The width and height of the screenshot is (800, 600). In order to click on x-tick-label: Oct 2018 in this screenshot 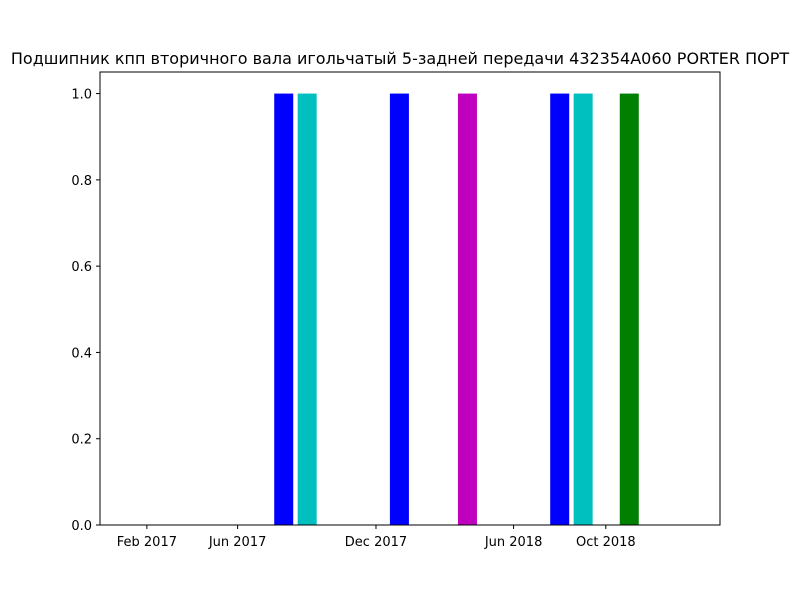, I will do `click(606, 542)`.